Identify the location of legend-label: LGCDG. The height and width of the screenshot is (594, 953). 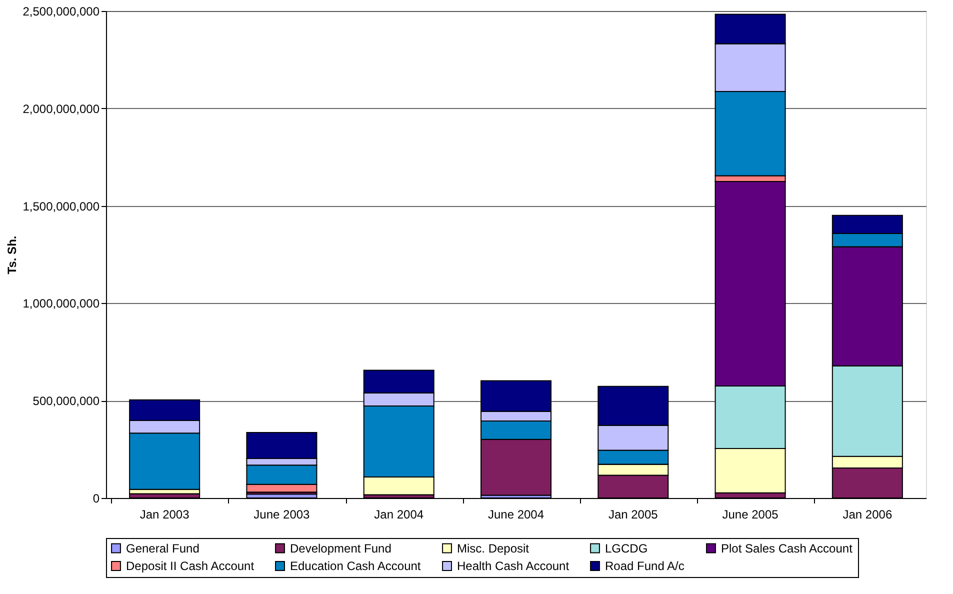
(626, 548).